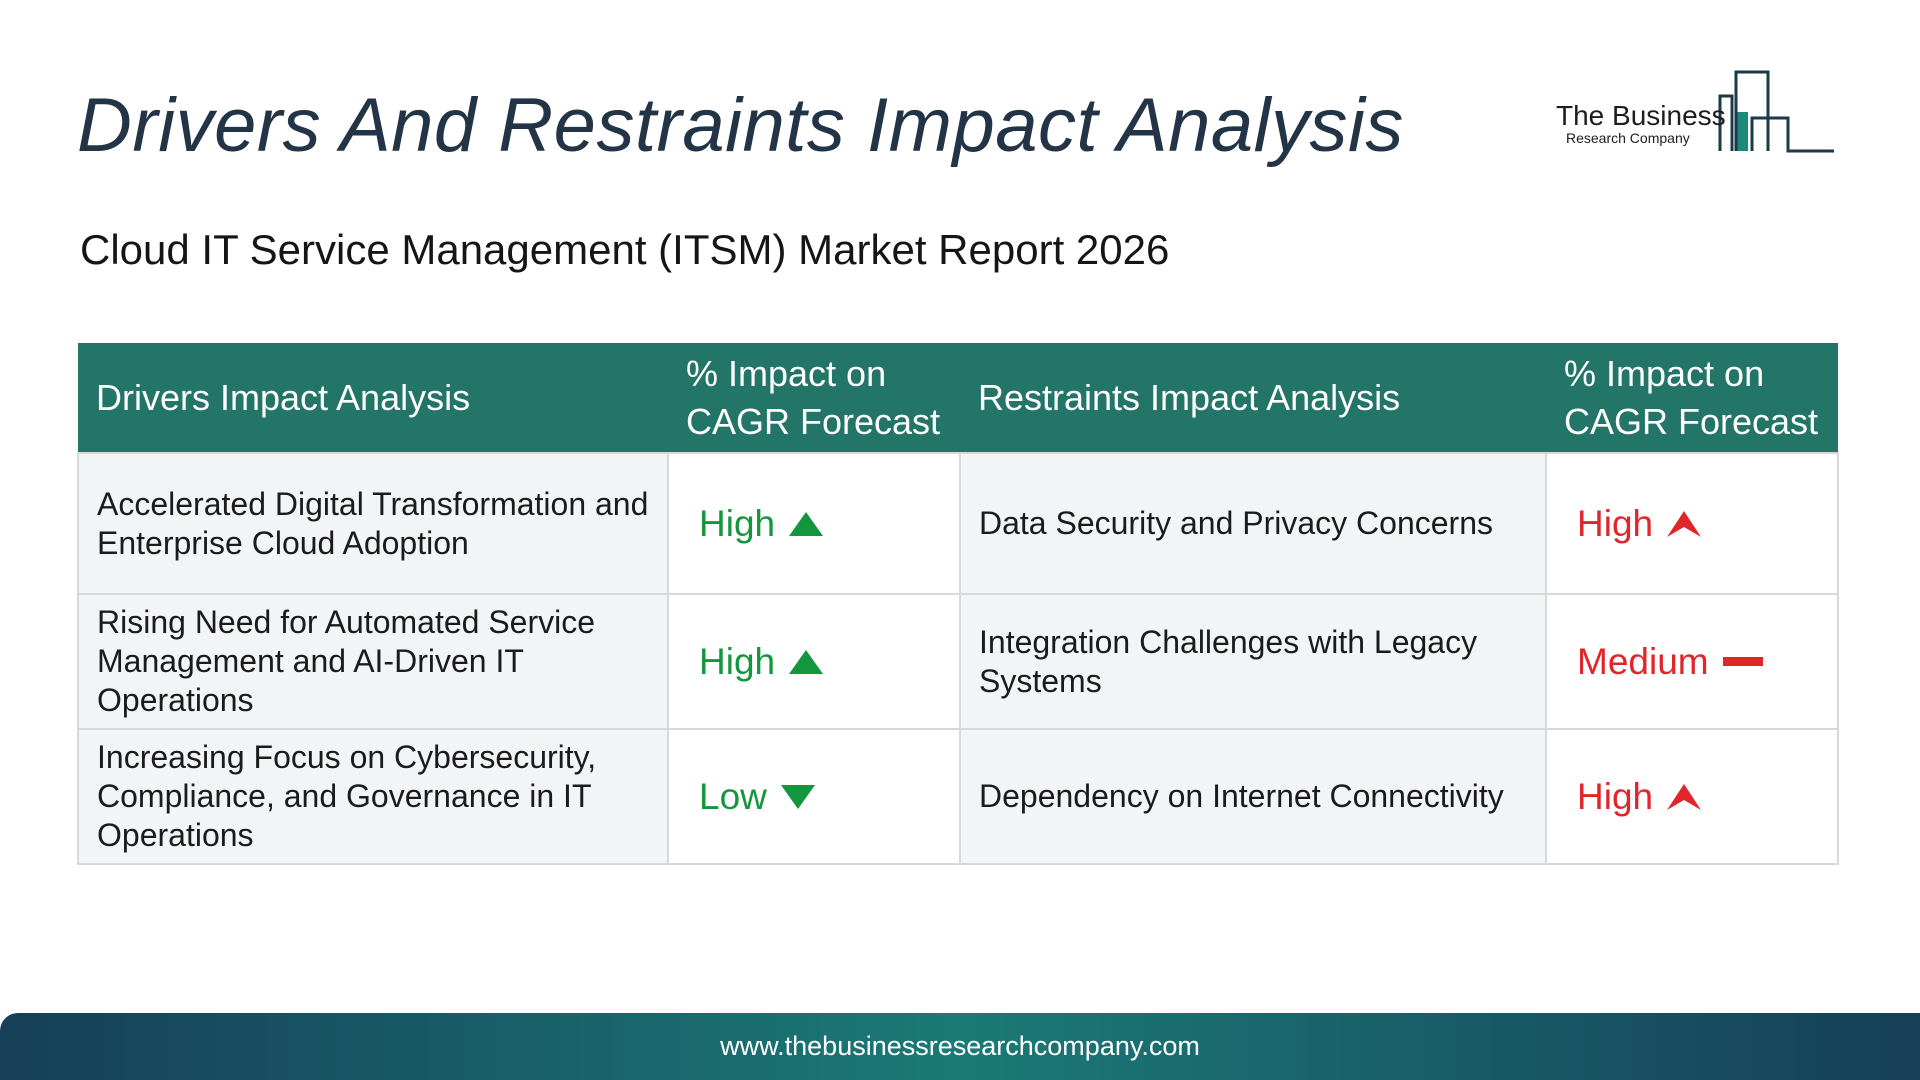 The width and height of the screenshot is (1920, 1080). Describe the element at coordinates (733, 796) in the screenshot. I see `driver-impact-label: Low` at that location.